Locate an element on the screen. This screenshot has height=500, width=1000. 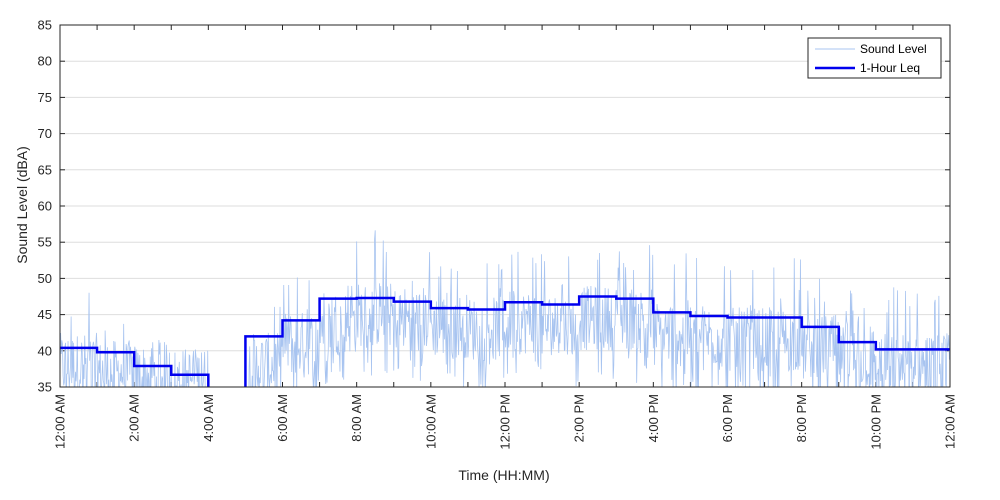
x-tick-label: 10:00 AM is located at coordinates (430, 421).